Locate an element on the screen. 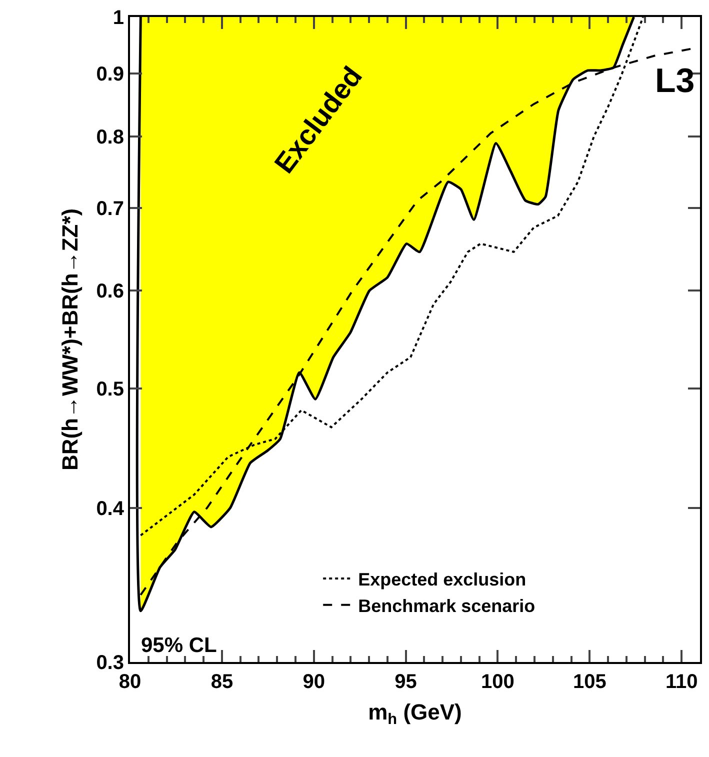 Image resolution: width=709 pixels, height=757 pixels. y-axis-title: BR(h→WW*)+BR(h→ZZ*) is located at coordinates (69, 339).